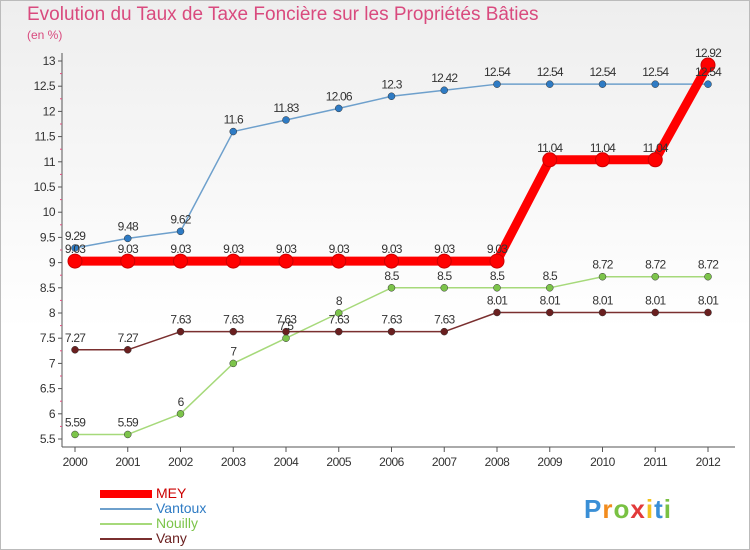 This screenshot has height=550, width=750. Describe the element at coordinates (667, 509) in the screenshot. I see `logo-letter: i` at that location.